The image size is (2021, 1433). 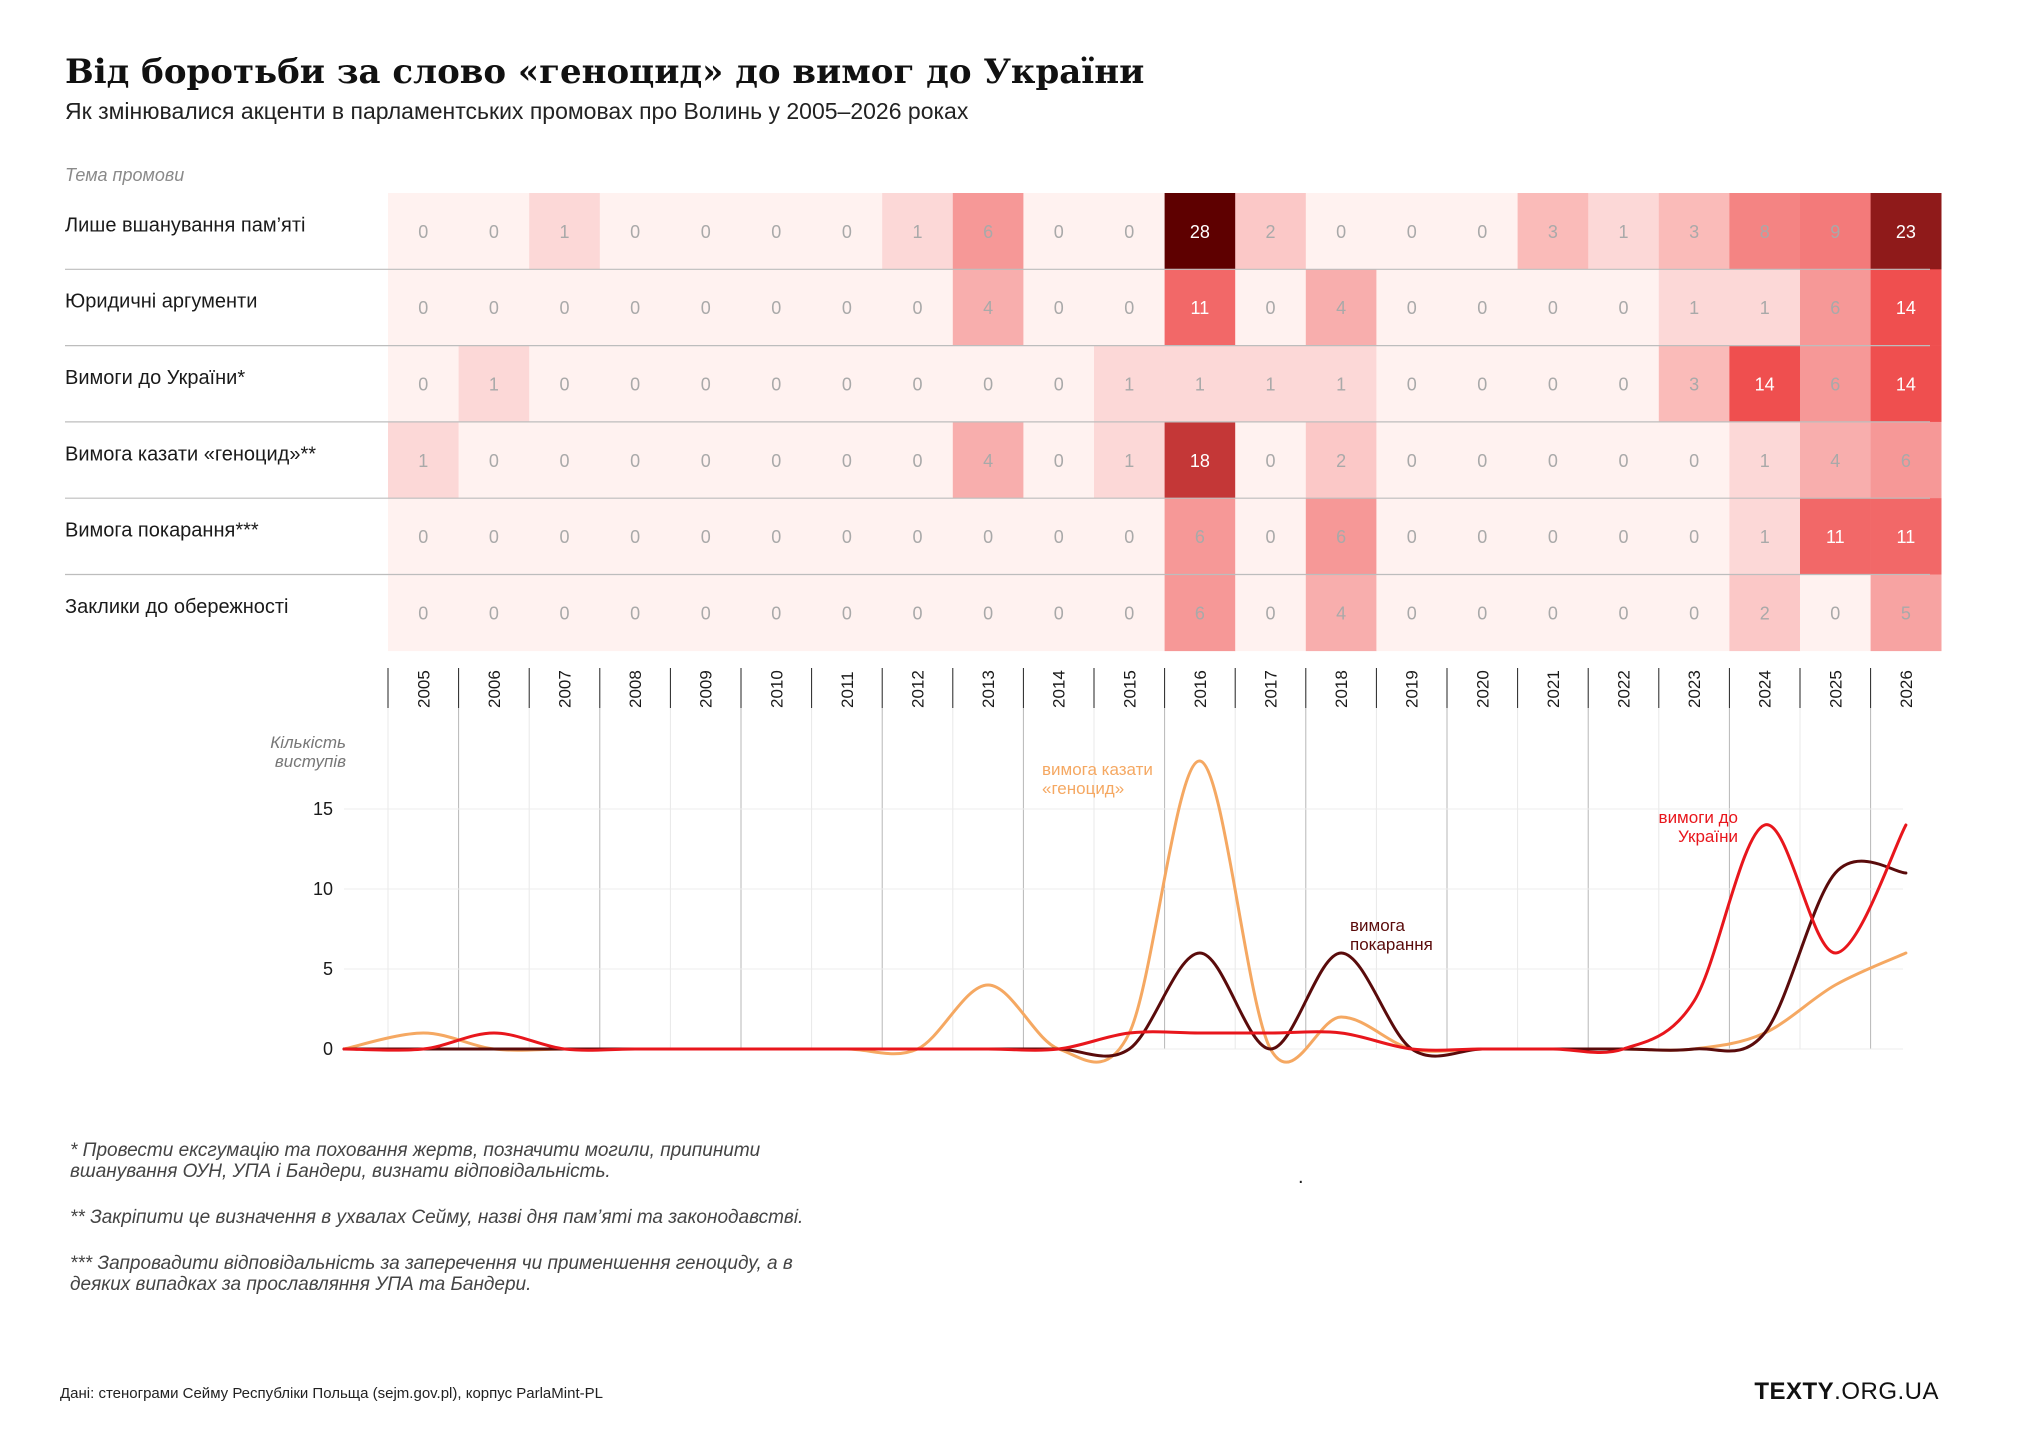 I want to click on heatmap-value: 4, so click(x=1341, y=613).